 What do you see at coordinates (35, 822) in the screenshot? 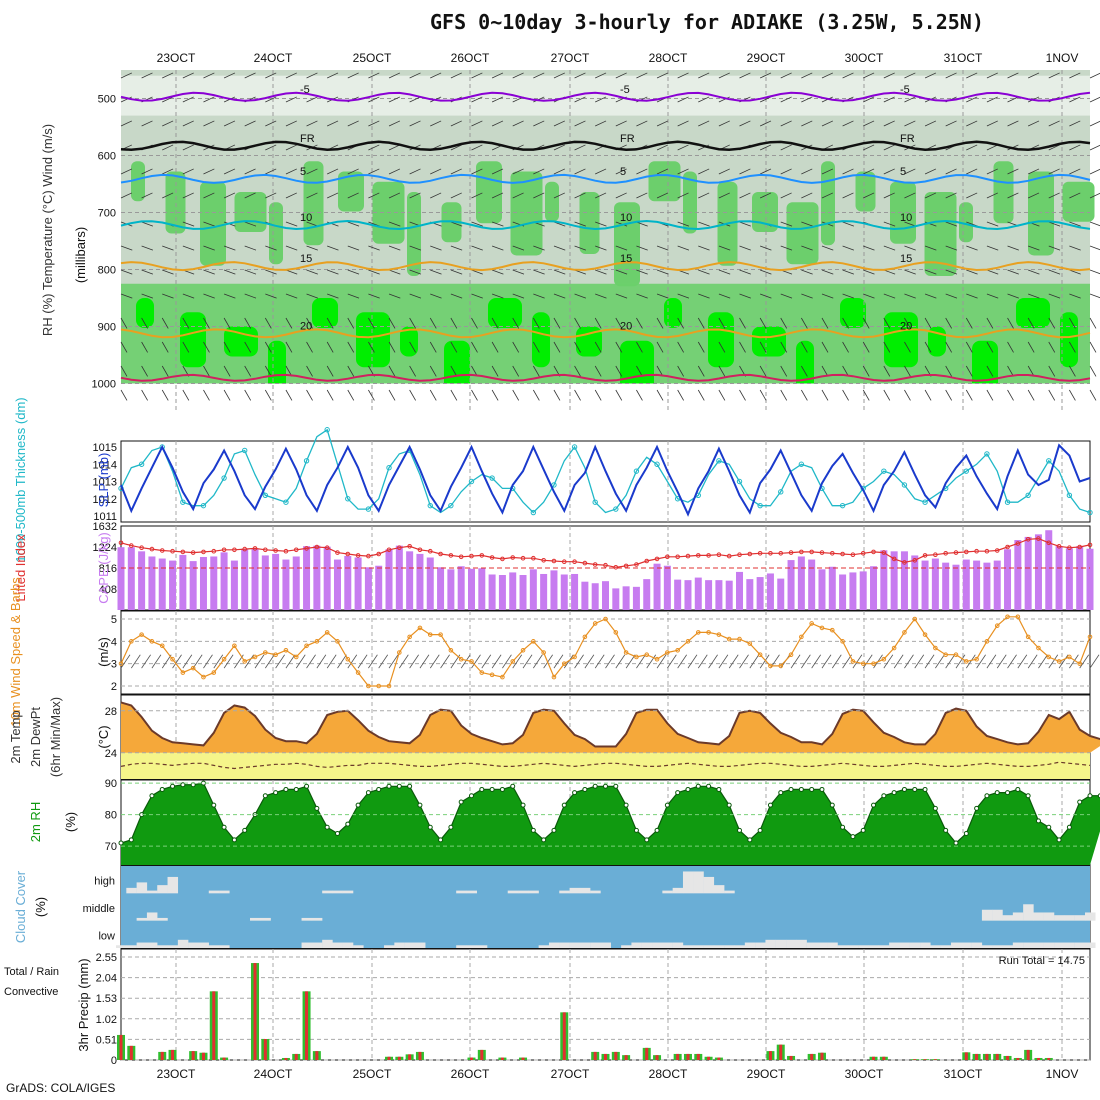
I see `rh2m-label: 2m RH` at bounding box center [35, 822].